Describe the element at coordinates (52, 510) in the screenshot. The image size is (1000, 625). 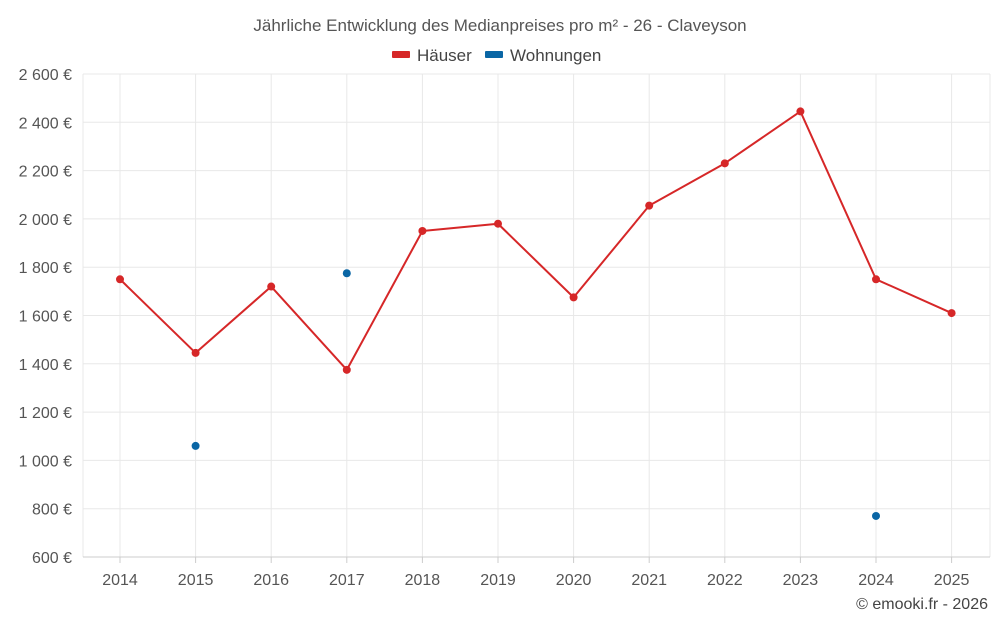
I see `y-tick-label: 800 €` at that location.